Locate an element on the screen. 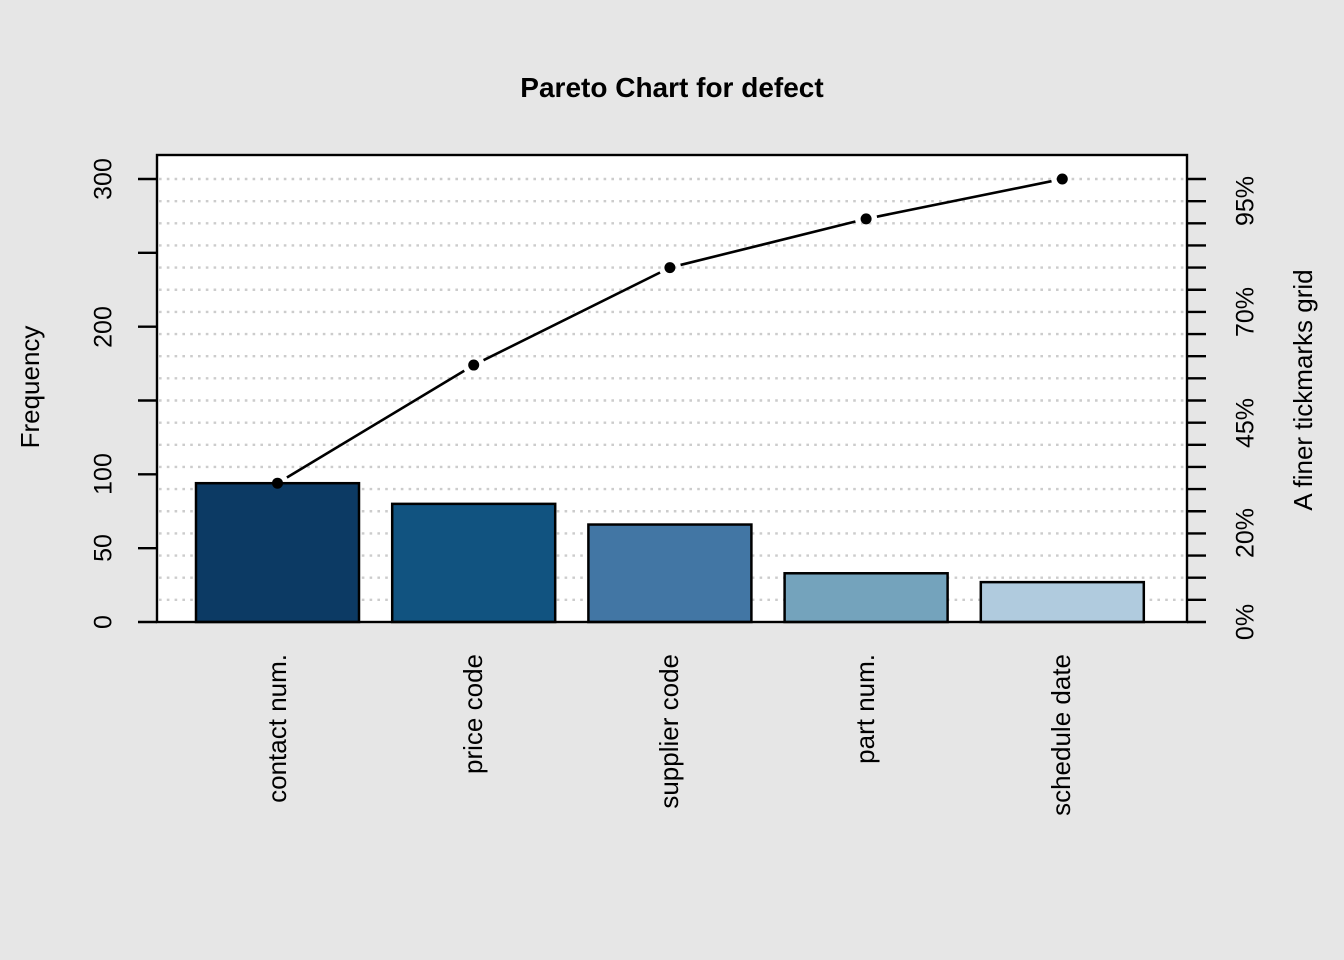 The height and width of the screenshot is (960, 1344). bar-part-num is located at coordinates (866, 598).